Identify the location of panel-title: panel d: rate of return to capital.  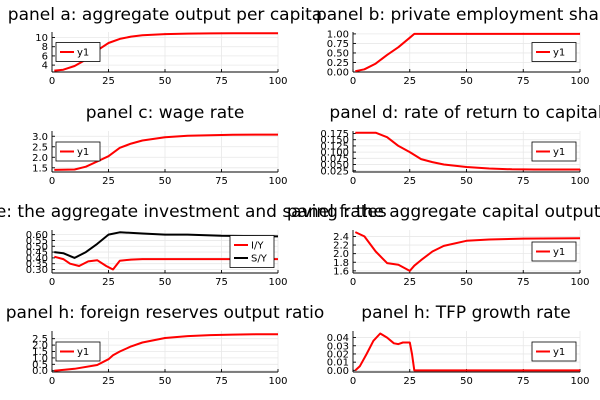
(464, 113).